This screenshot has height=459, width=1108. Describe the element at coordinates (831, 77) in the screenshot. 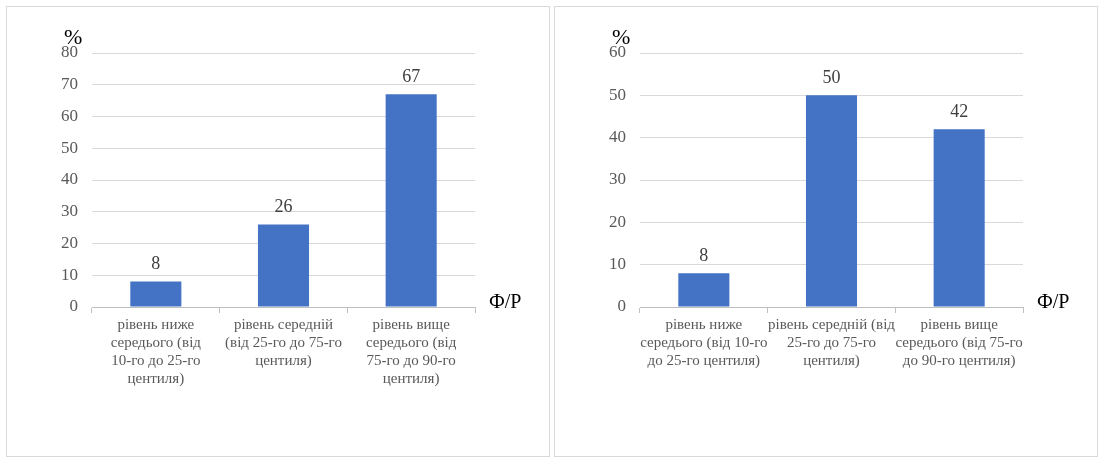

I see `data-label: 50` at that location.